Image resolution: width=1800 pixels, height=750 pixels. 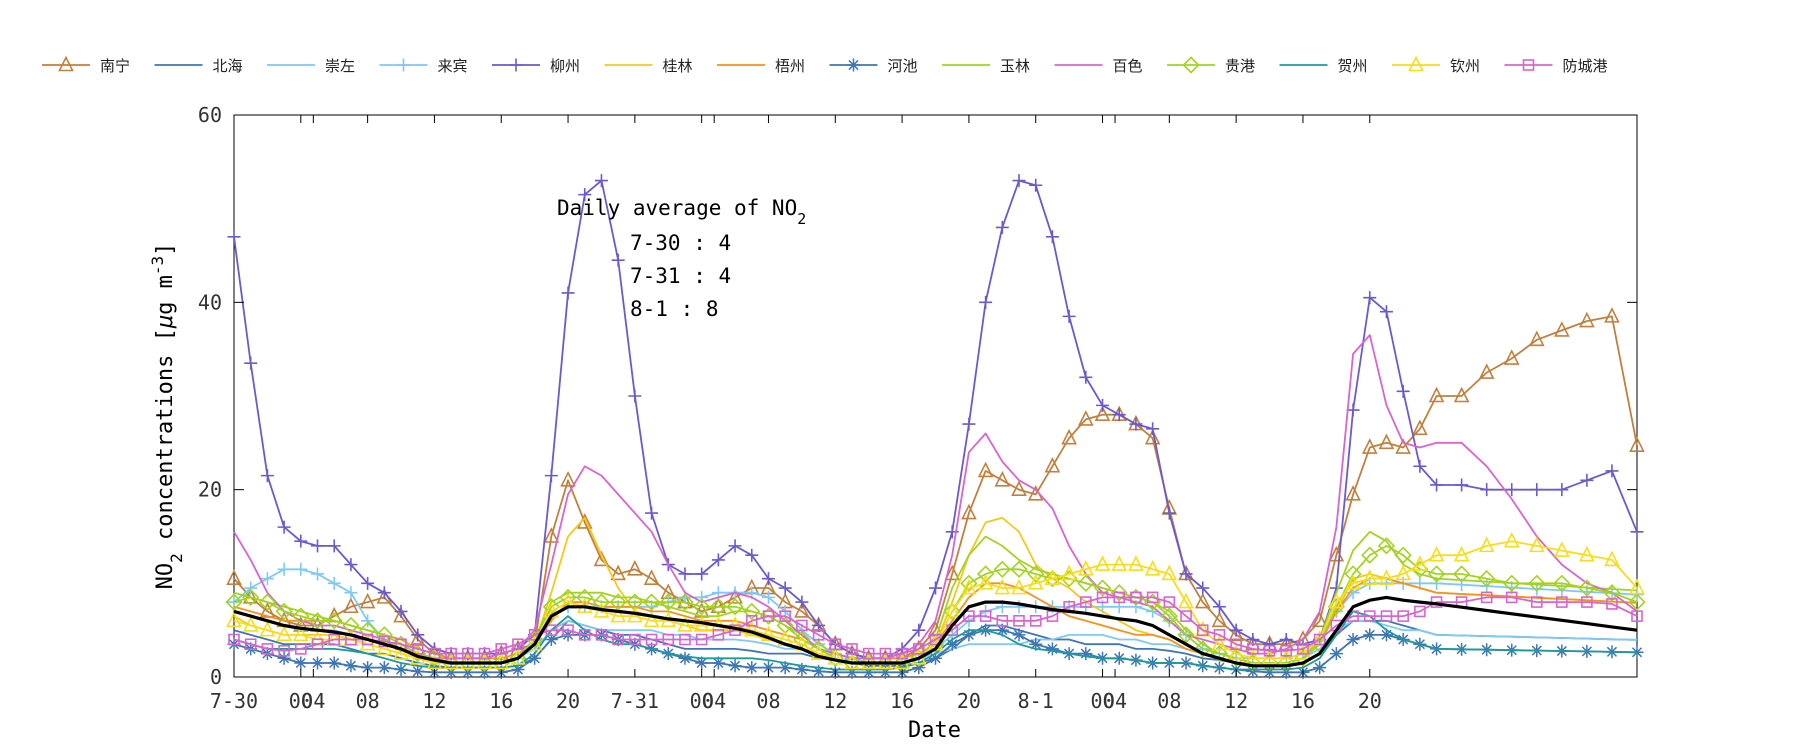 I want to click on x-tick-label-2: 04, so click(x=313, y=701).